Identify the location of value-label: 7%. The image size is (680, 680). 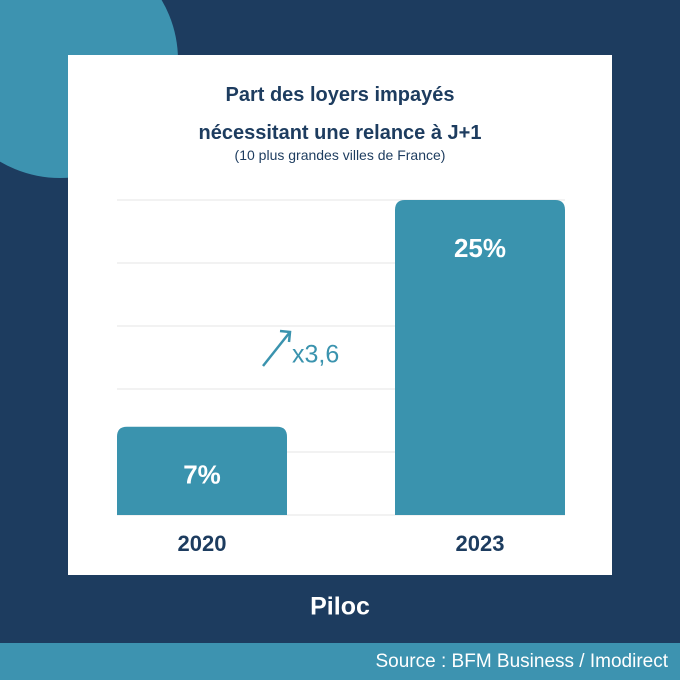
(202, 475).